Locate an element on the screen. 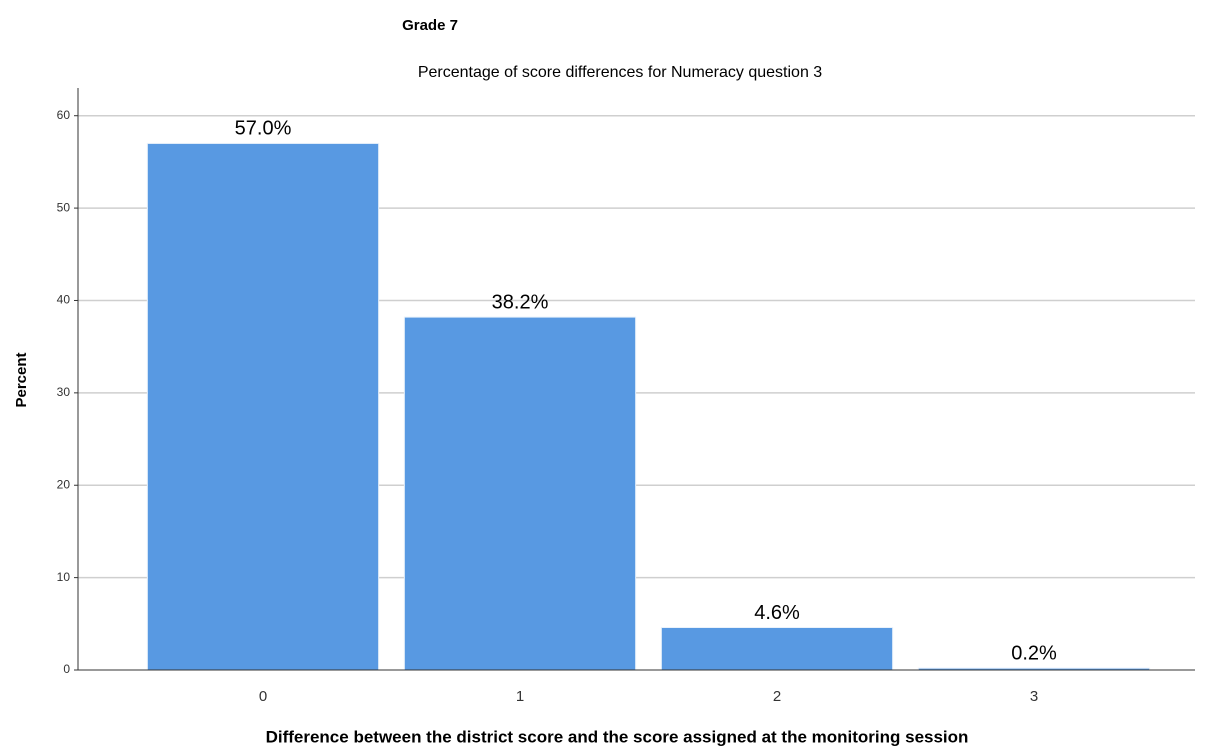 This screenshot has width=1210, height=753. value-label: 4.6% is located at coordinates (777, 613).